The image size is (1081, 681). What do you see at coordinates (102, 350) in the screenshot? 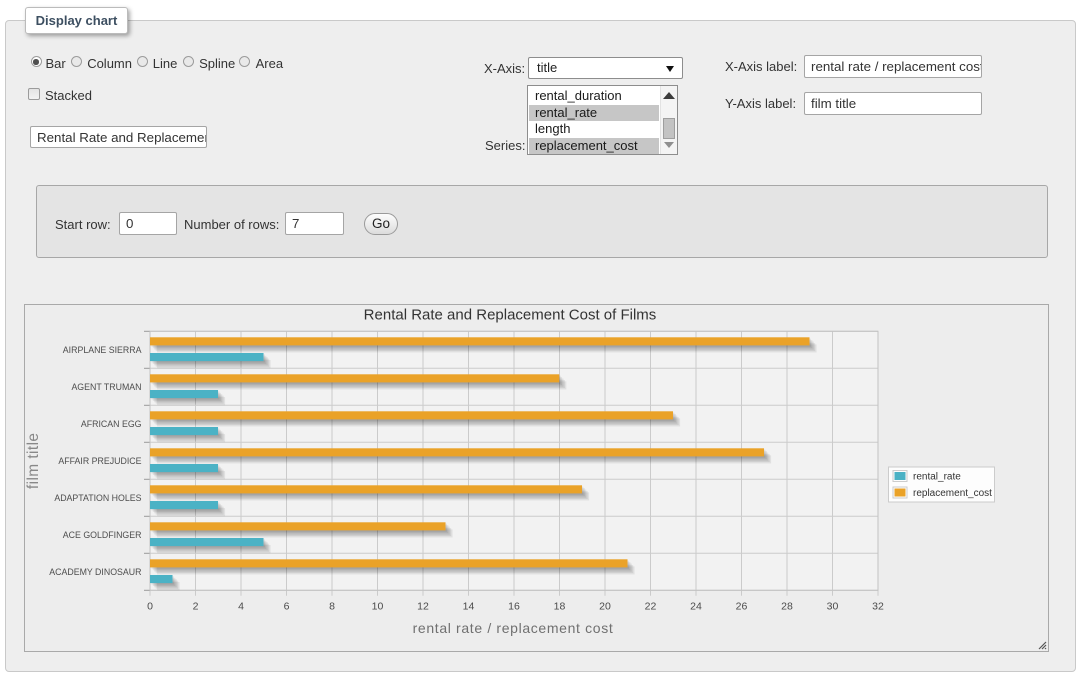
I see `svg-text: AIRPLANE SIERRA` at bounding box center [102, 350].